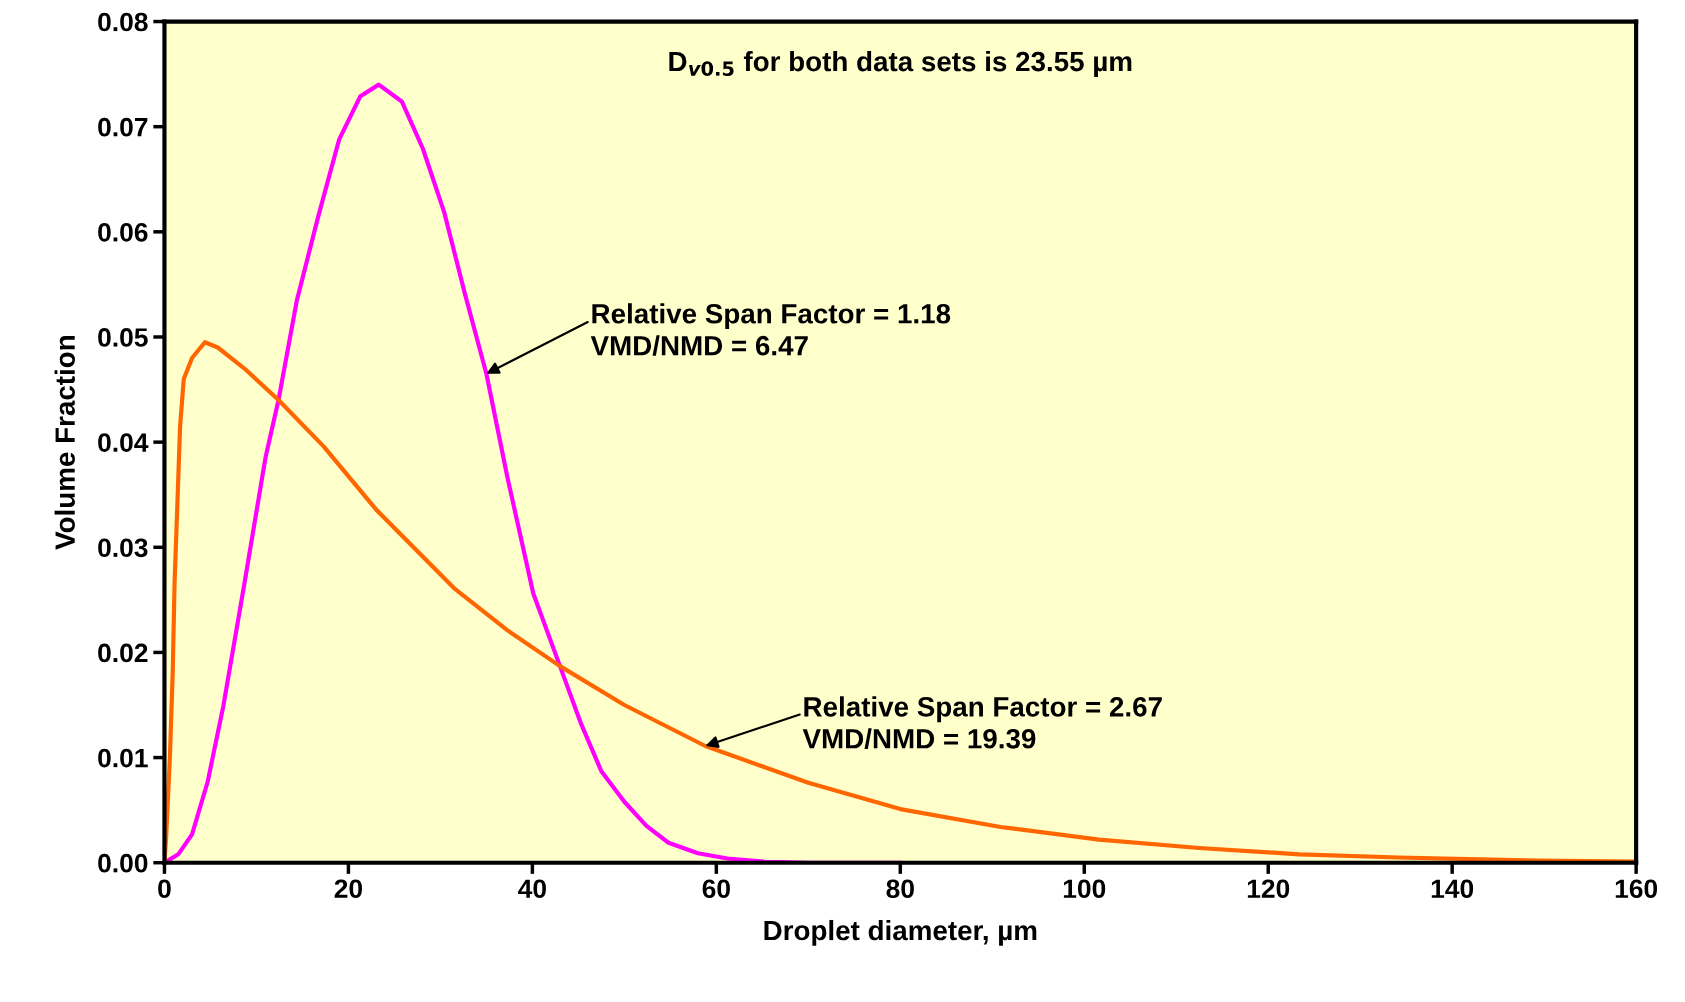 Image resolution: width=1685 pixels, height=1002 pixels. What do you see at coordinates (900, 932) in the screenshot?
I see `x-axis-title: Droplet diameter, µm` at bounding box center [900, 932].